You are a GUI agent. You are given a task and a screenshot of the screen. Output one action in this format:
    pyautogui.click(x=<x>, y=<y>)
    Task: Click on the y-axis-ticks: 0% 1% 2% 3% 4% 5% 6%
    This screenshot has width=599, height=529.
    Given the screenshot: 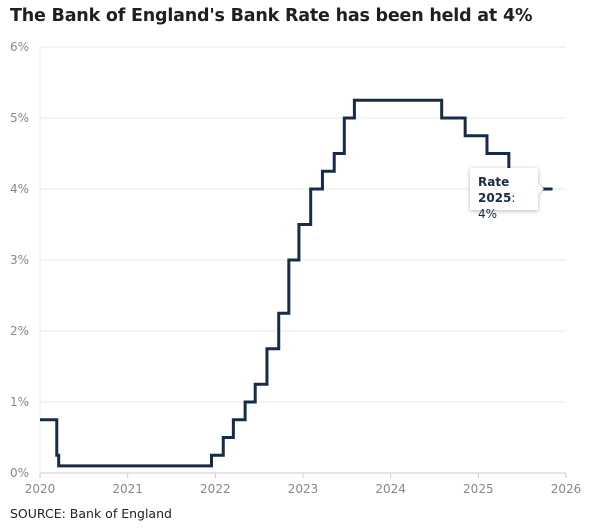 What is the action you would take?
    pyautogui.click(x=19, y=260)
    